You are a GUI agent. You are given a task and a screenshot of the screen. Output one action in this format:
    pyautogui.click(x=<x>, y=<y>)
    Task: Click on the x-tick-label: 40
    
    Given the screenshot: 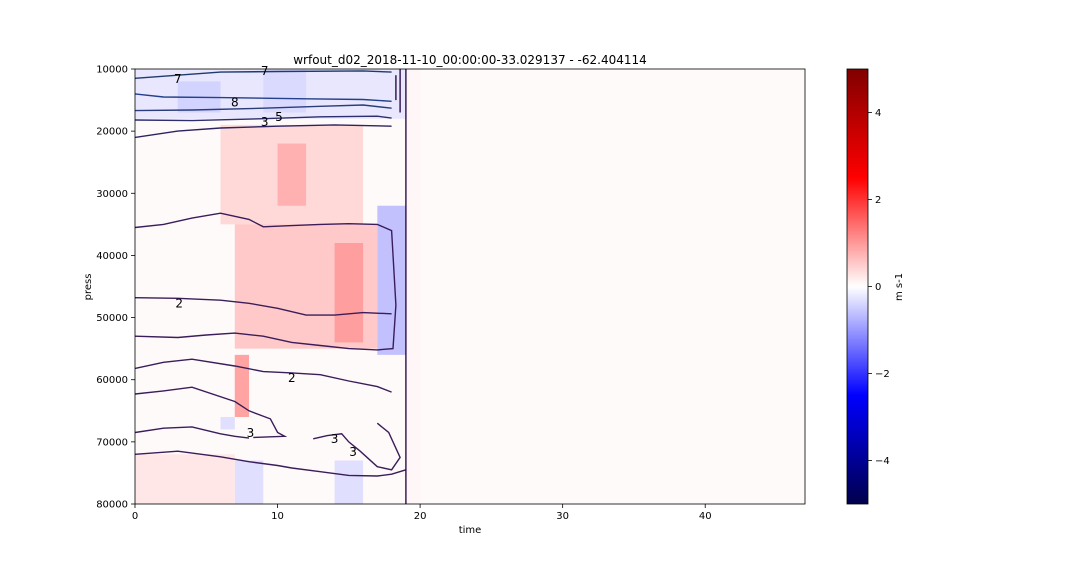 What is the action you would take?
    pyautogui.click(x=705, y=516)
    